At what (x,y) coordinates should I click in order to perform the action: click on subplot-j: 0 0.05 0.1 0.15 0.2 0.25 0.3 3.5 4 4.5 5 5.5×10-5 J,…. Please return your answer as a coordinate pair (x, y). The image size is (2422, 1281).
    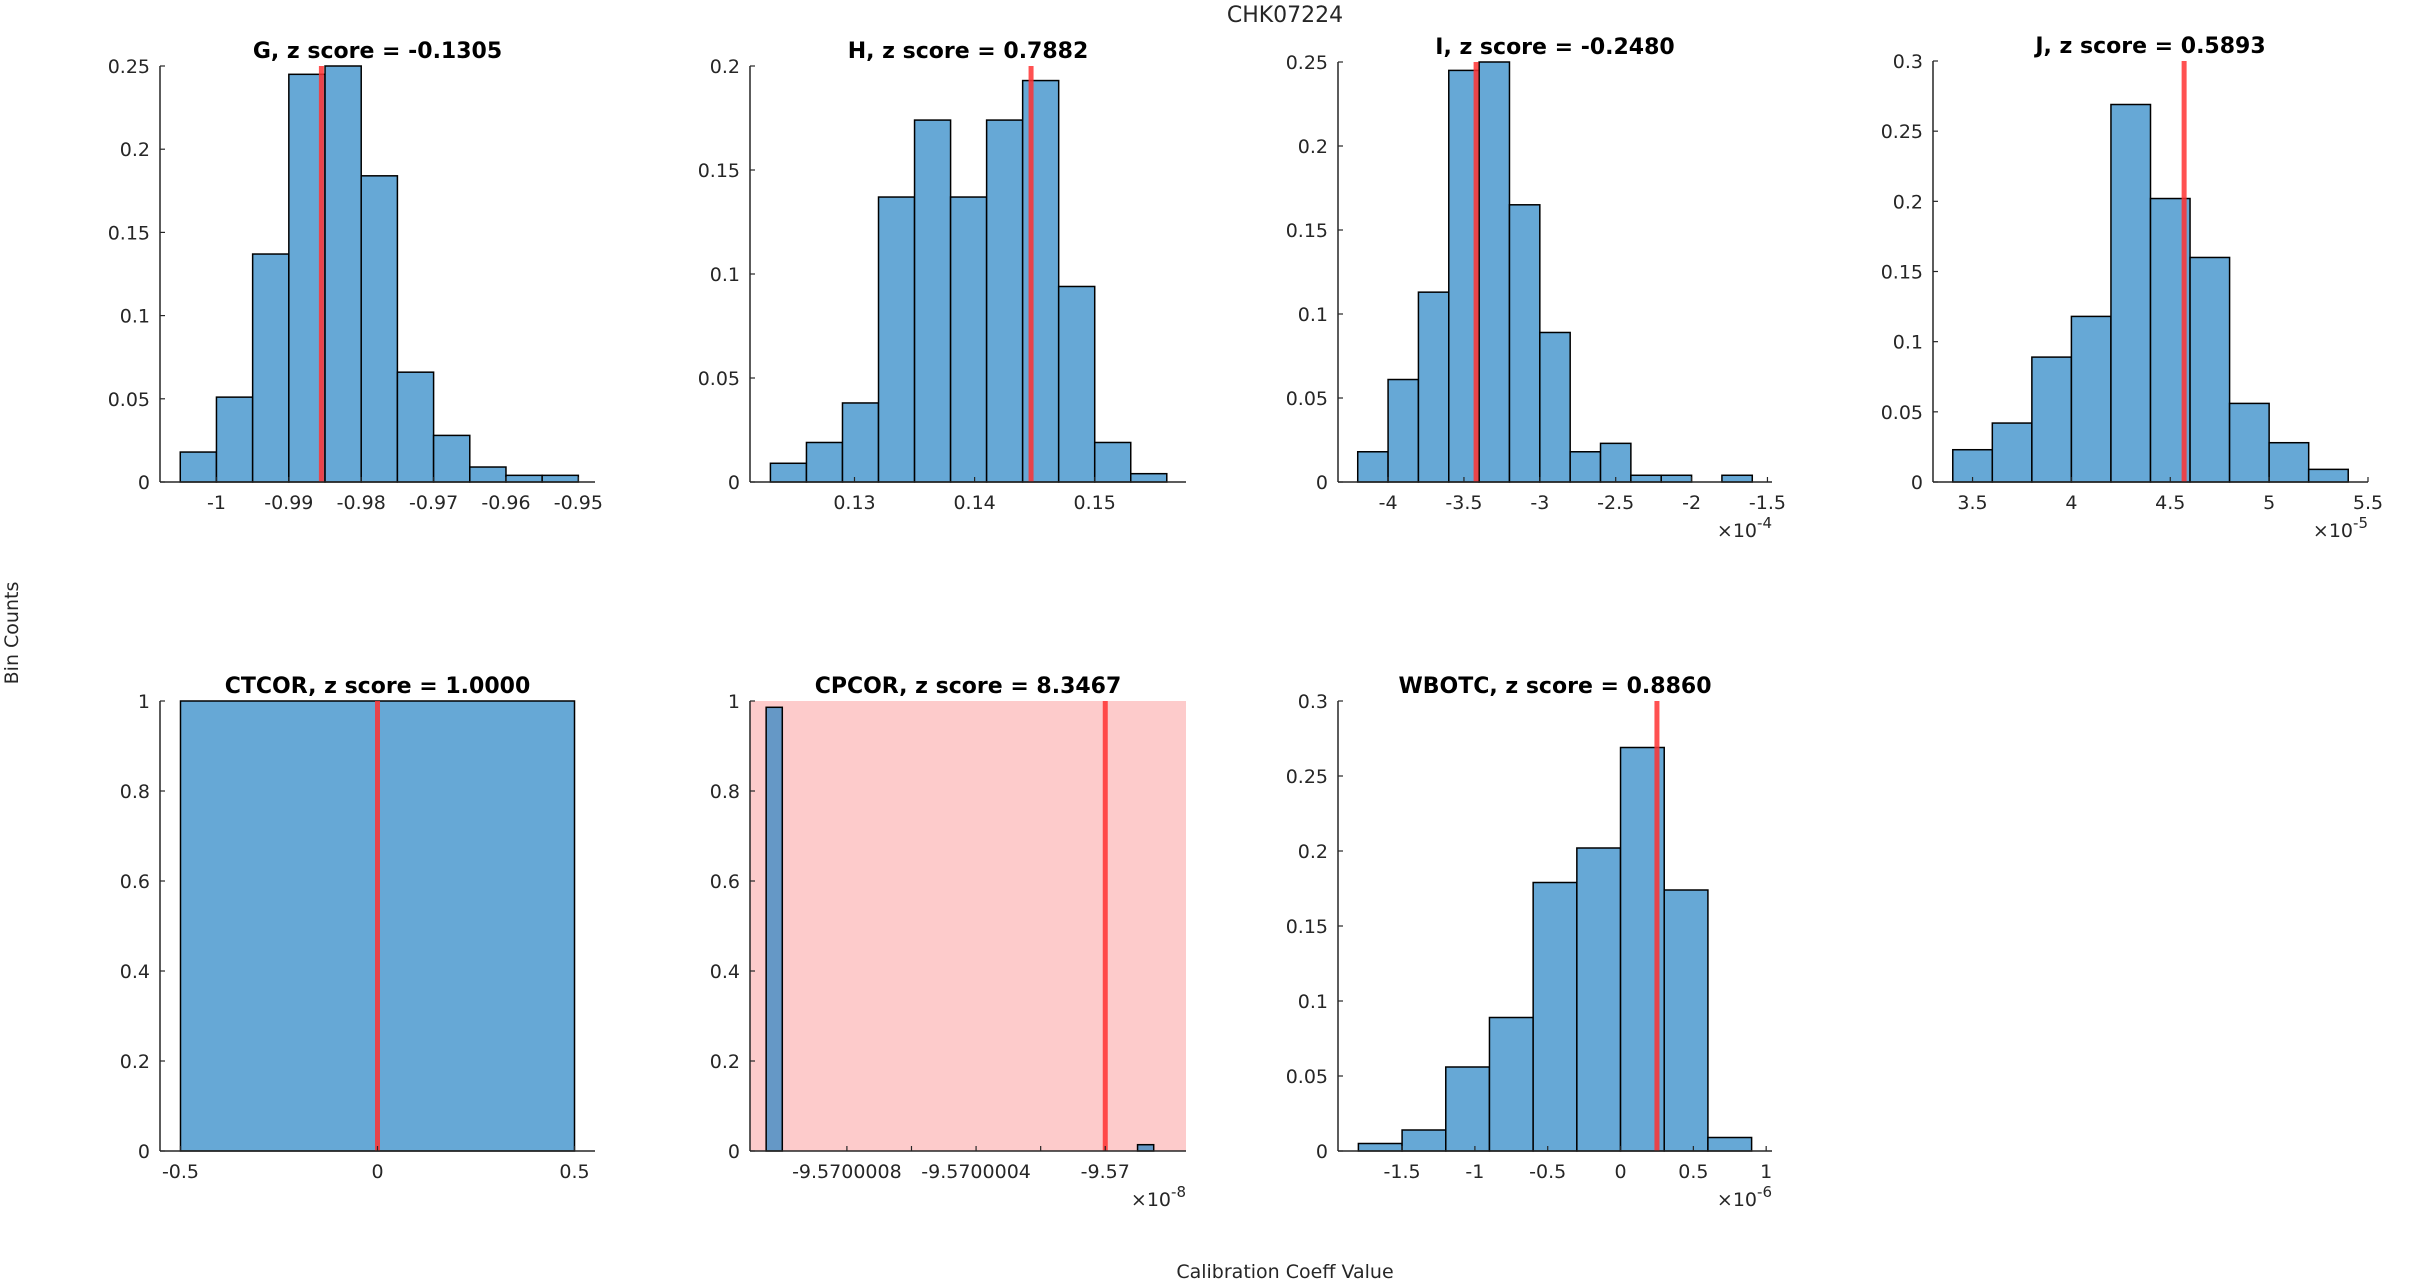
    Looking at the image, I should click on (2132, 288).